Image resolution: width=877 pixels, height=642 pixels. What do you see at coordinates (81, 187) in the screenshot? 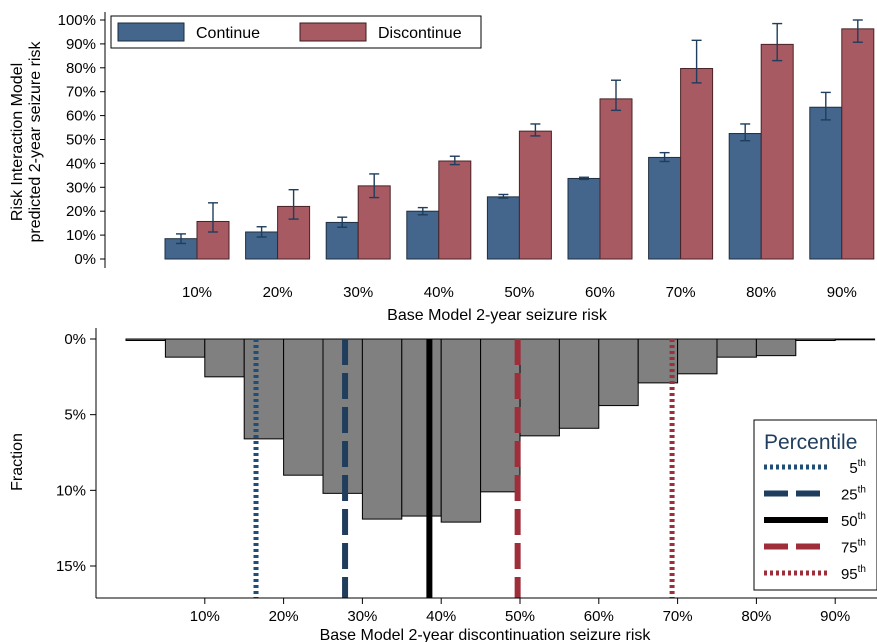
I see `top-y-tick-label: 30%` at bounding box center [81, 187].